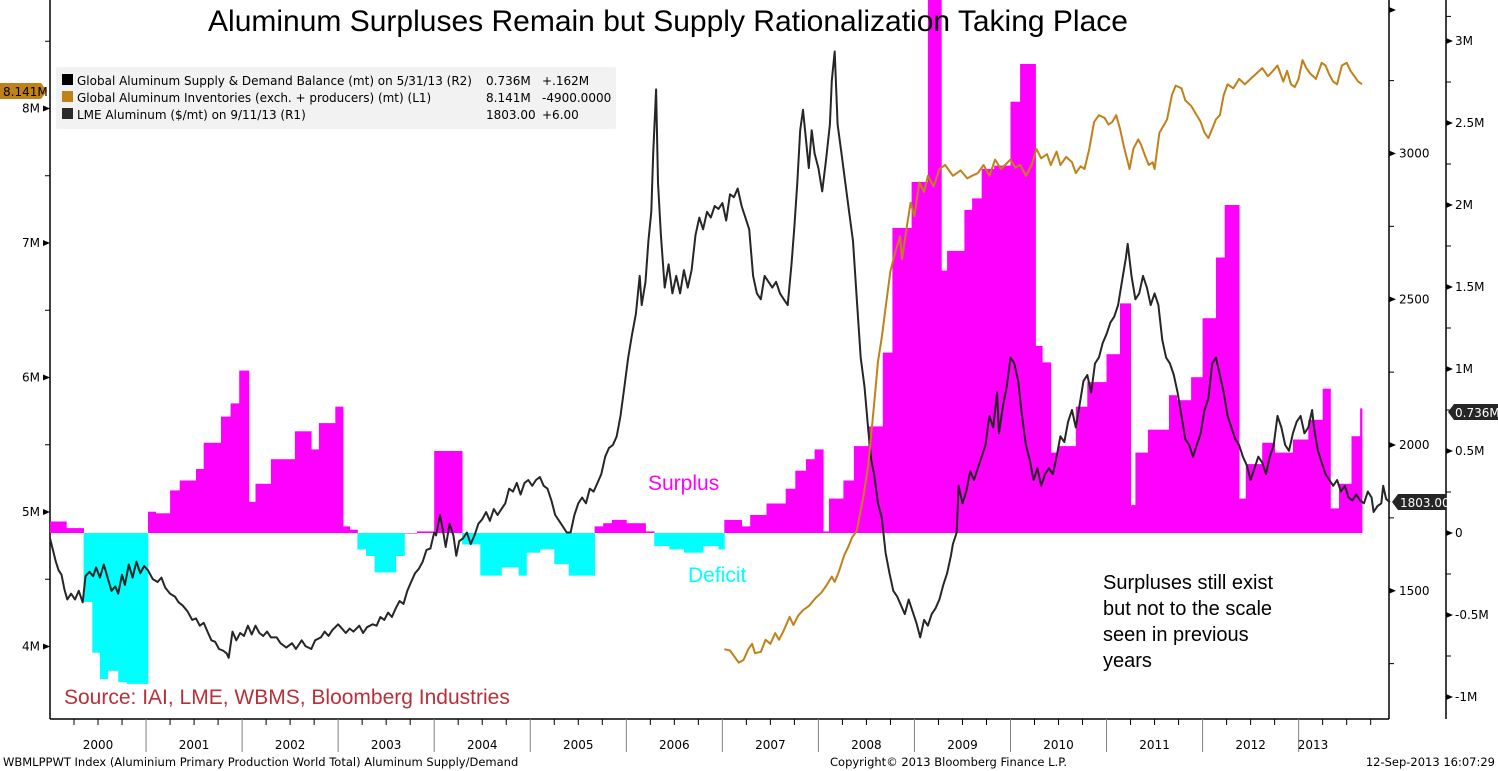 The image size is (1498, 771). I want to click on tag-l1-text: 8.141M, so click(25, 92).